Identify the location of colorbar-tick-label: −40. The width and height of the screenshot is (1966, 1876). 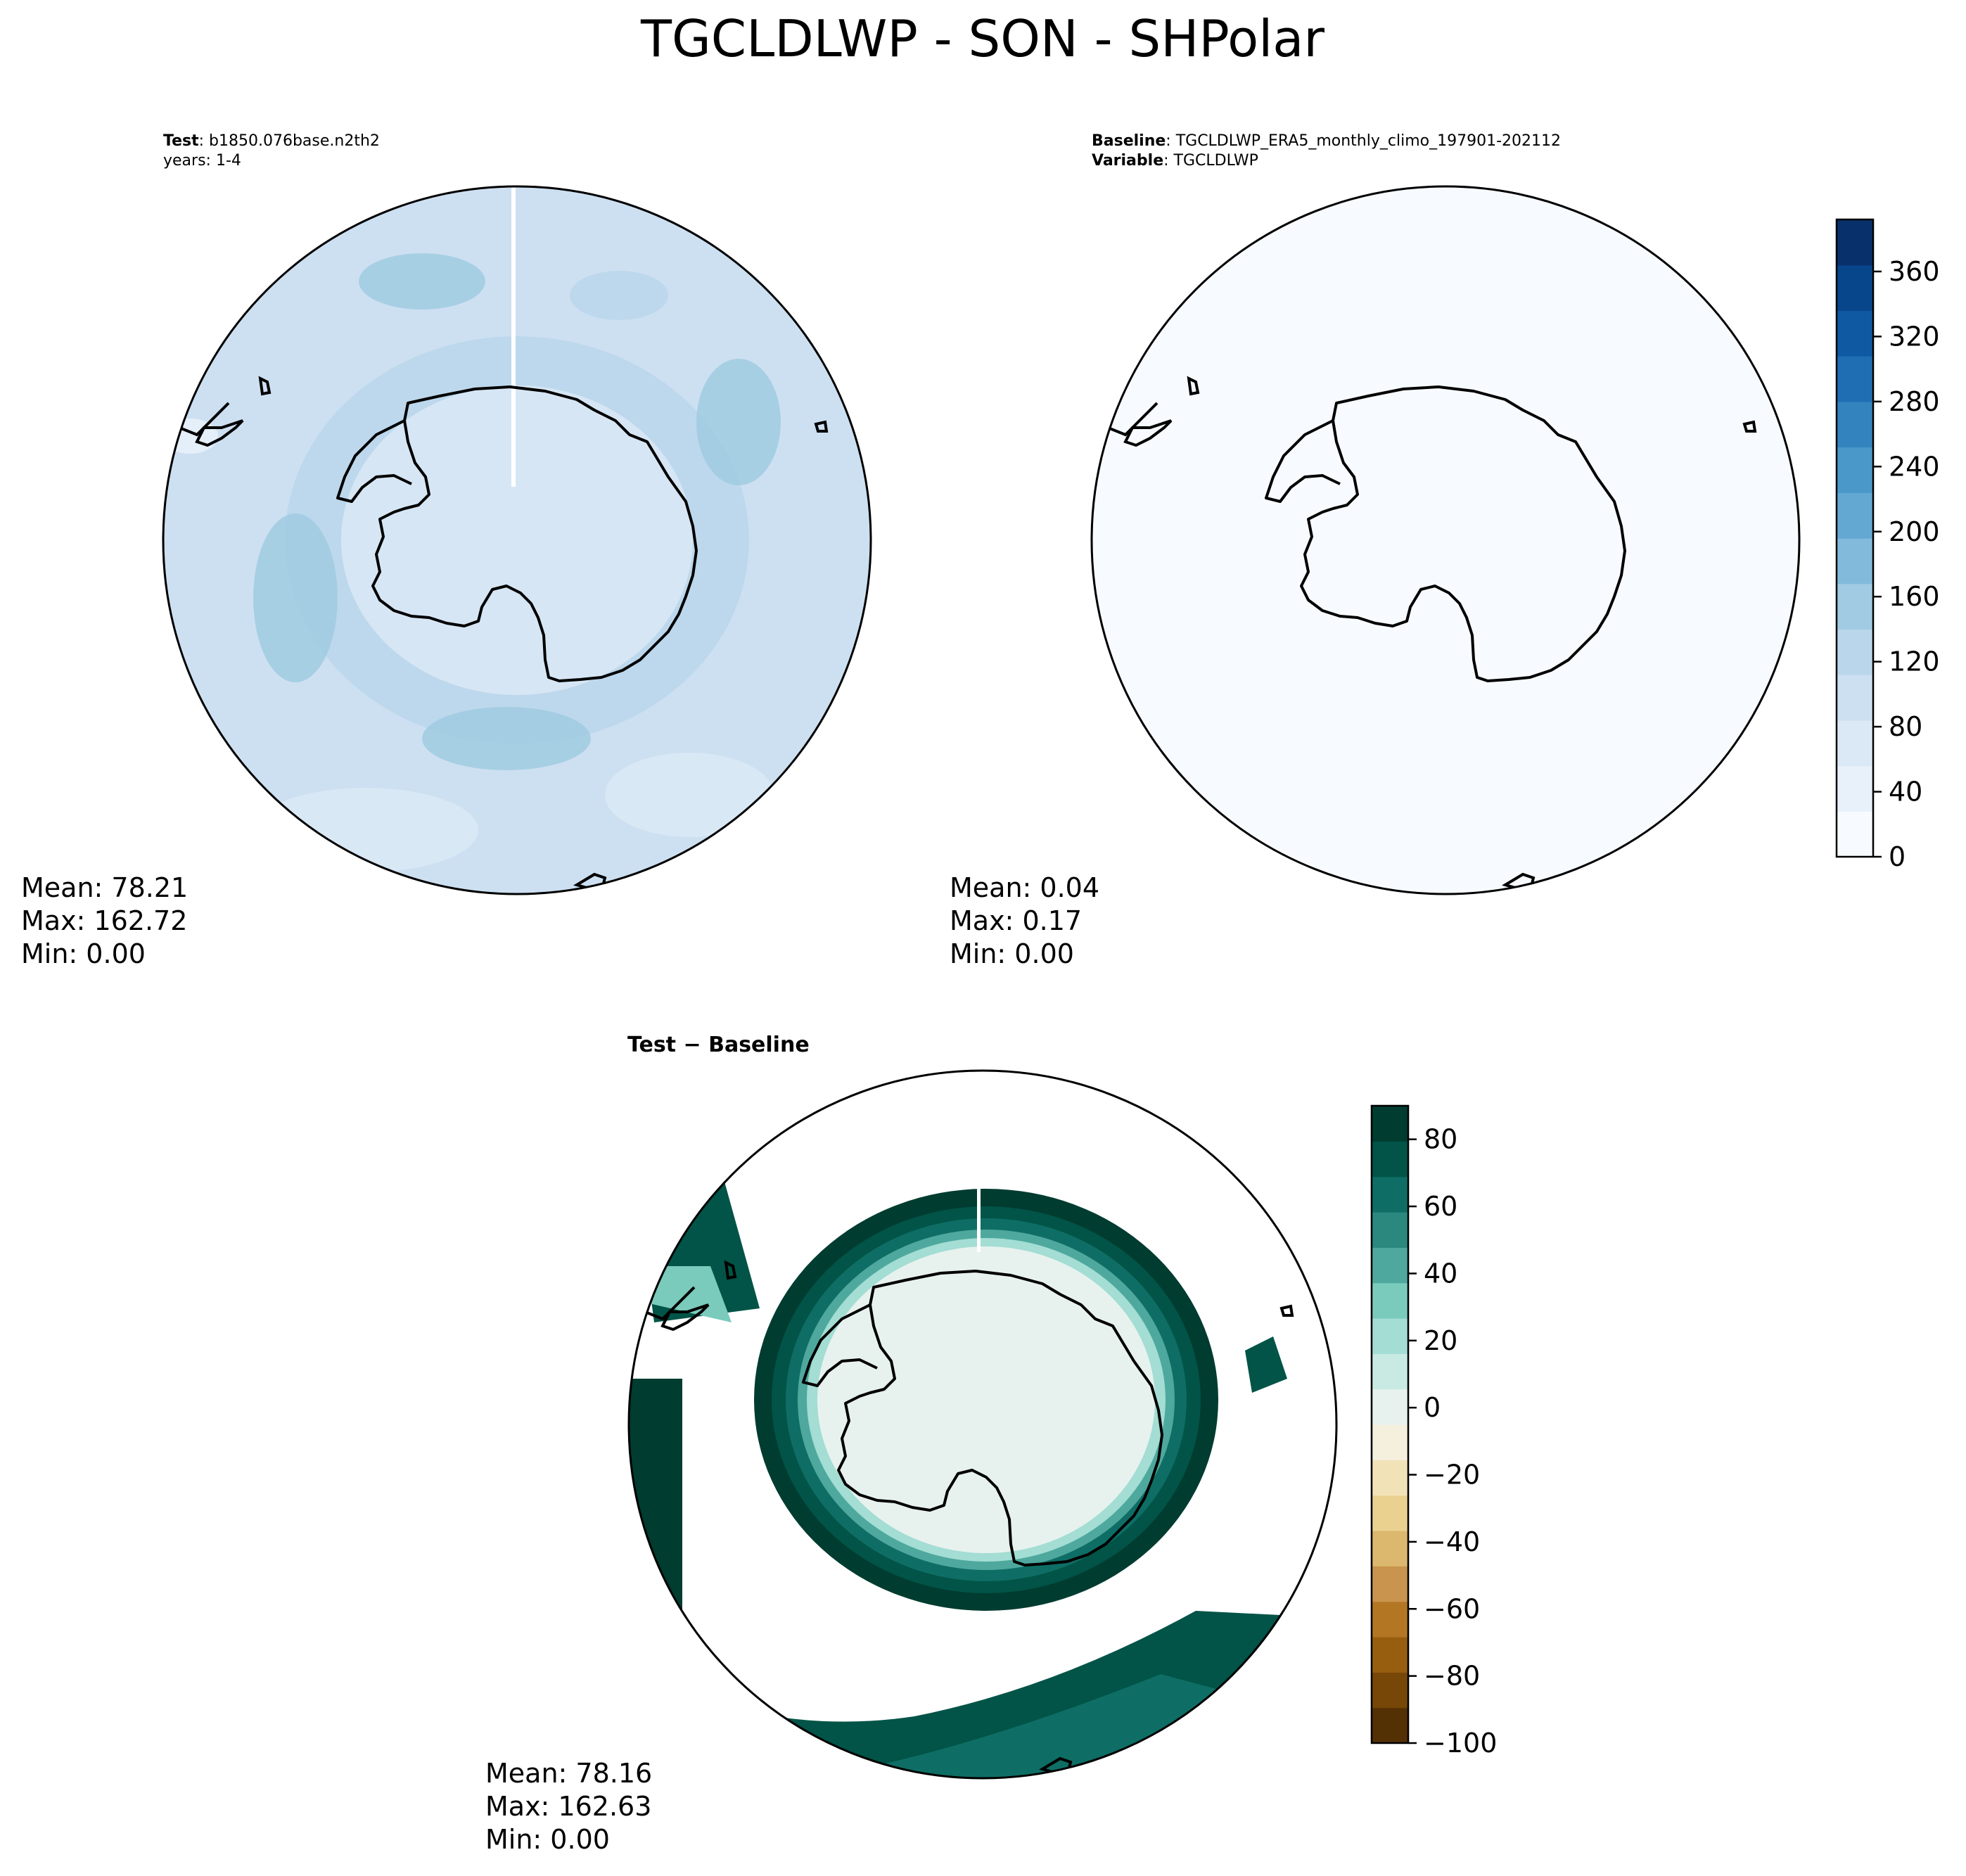
(1452, 1541).